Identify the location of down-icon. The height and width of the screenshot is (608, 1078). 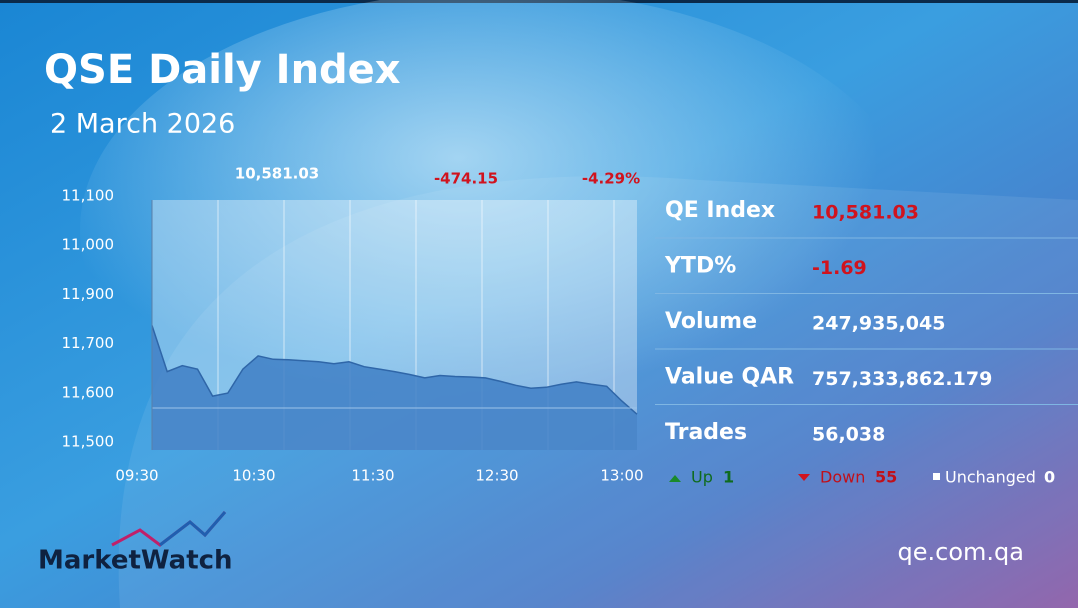
(804, 477).